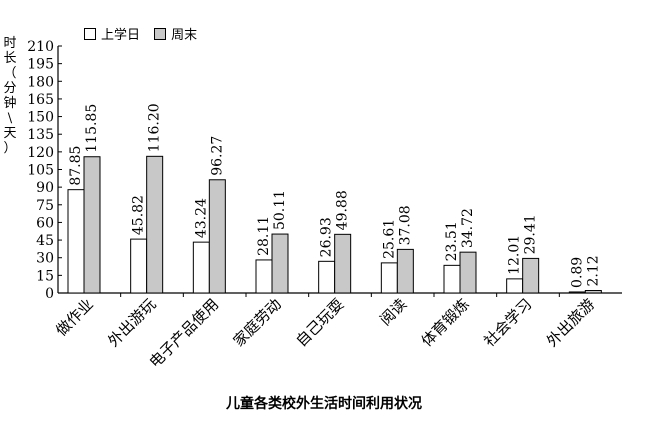 The width and height of the screenshot is (648, 421). Describe the element at coordinates (264, 236) in the screenshot. I see `data-label-weekday-3: 28.11` at that location.